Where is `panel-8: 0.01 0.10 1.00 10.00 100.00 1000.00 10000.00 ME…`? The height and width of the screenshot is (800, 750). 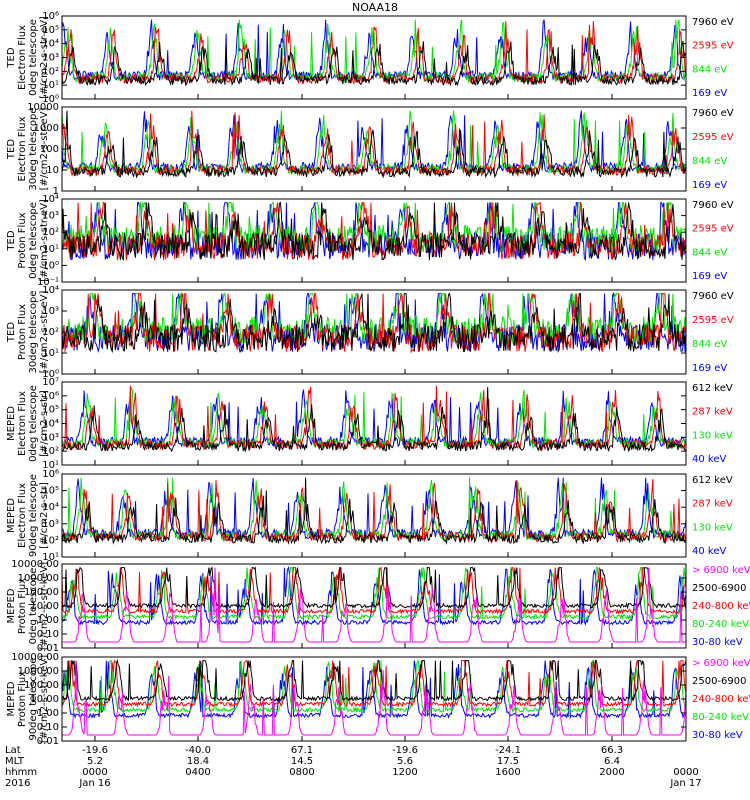
panel-8: 0.01 0.10 1.00 10.00 100.00 1000.00 10000.00 ME… is located at coordinates (378, 699).